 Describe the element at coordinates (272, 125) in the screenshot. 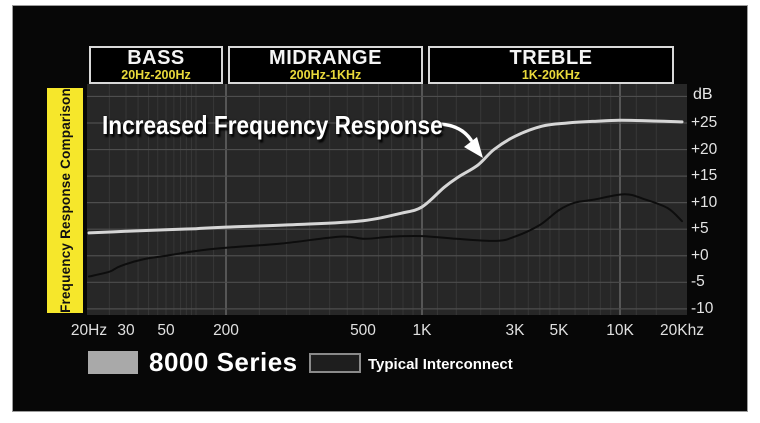

I see `annotation-text: Increased Frequency Response` at that location.